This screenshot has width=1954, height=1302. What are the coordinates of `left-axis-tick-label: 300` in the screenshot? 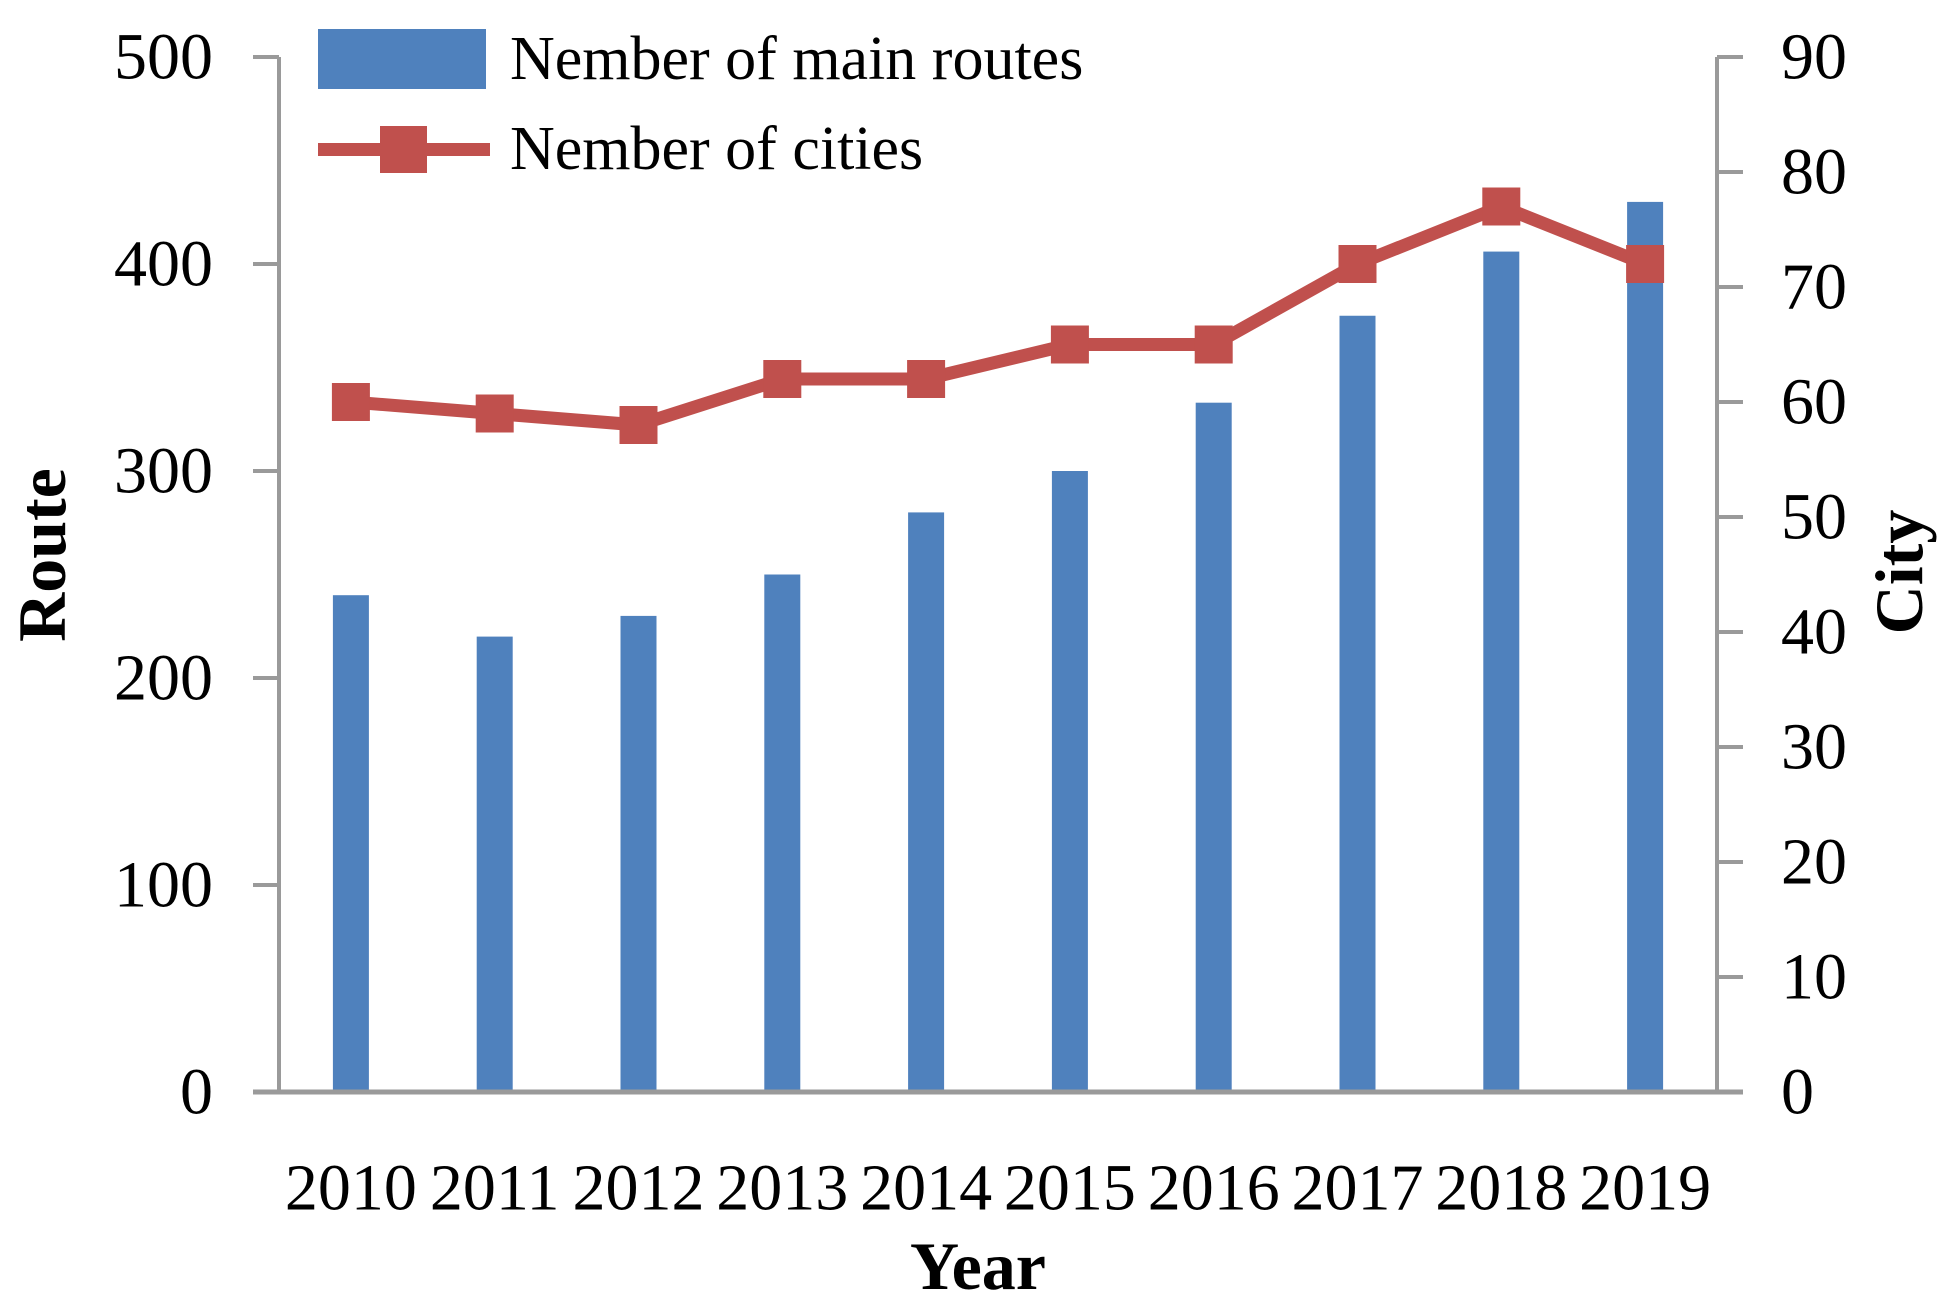 It's located at (163, 471).